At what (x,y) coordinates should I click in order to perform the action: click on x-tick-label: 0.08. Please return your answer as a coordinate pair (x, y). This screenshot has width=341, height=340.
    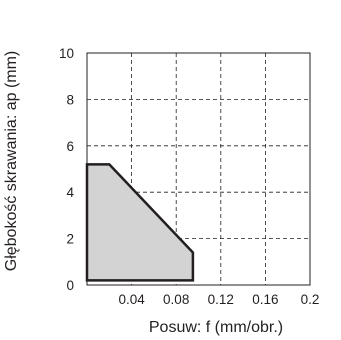
    Looking at the image, I should click on (176, 299).